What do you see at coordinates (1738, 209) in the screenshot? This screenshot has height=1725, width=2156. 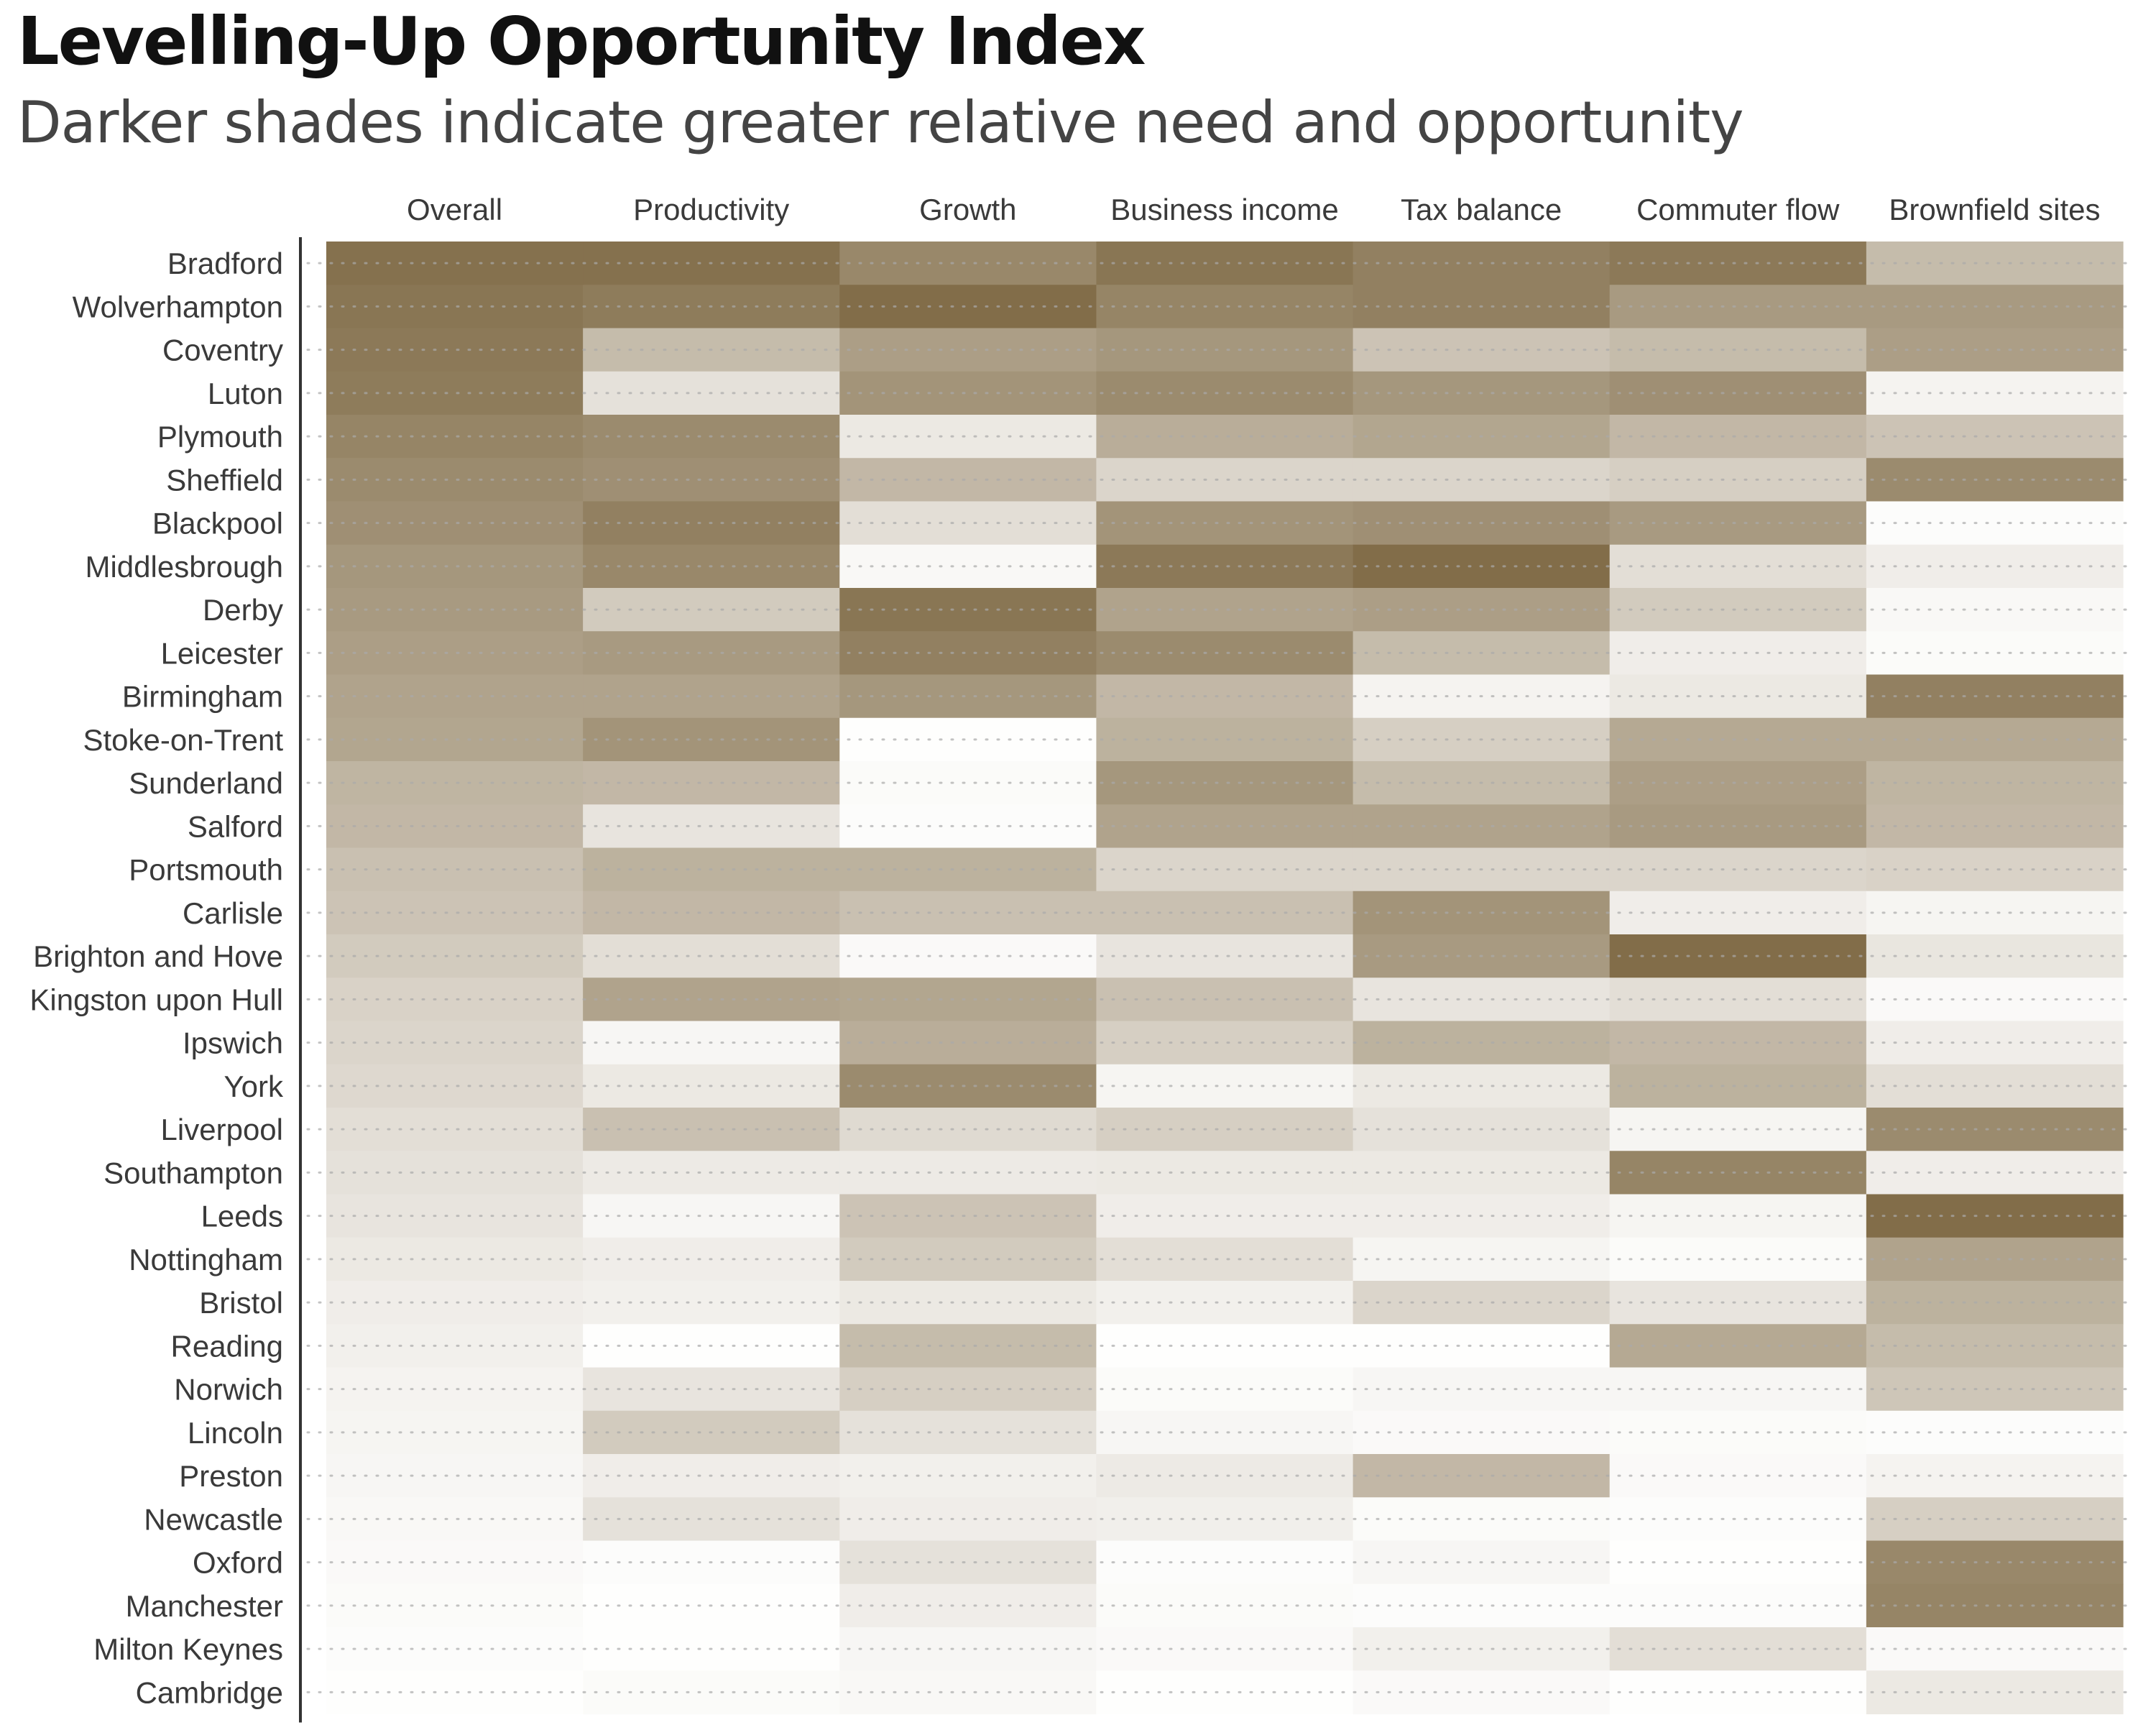 I see `column-label: Commuter flow` at bounding box center [1738, 209].